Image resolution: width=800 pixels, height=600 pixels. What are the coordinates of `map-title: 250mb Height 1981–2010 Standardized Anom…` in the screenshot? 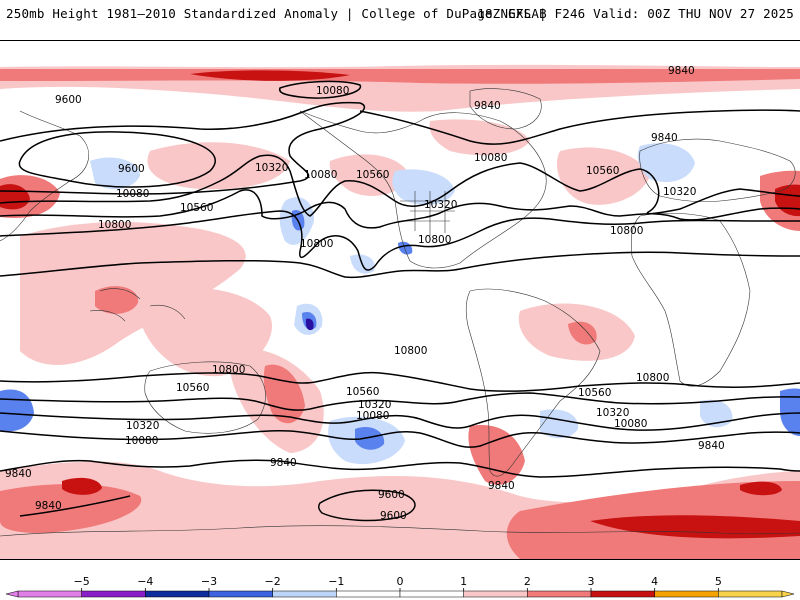 It's located at (276, 13).